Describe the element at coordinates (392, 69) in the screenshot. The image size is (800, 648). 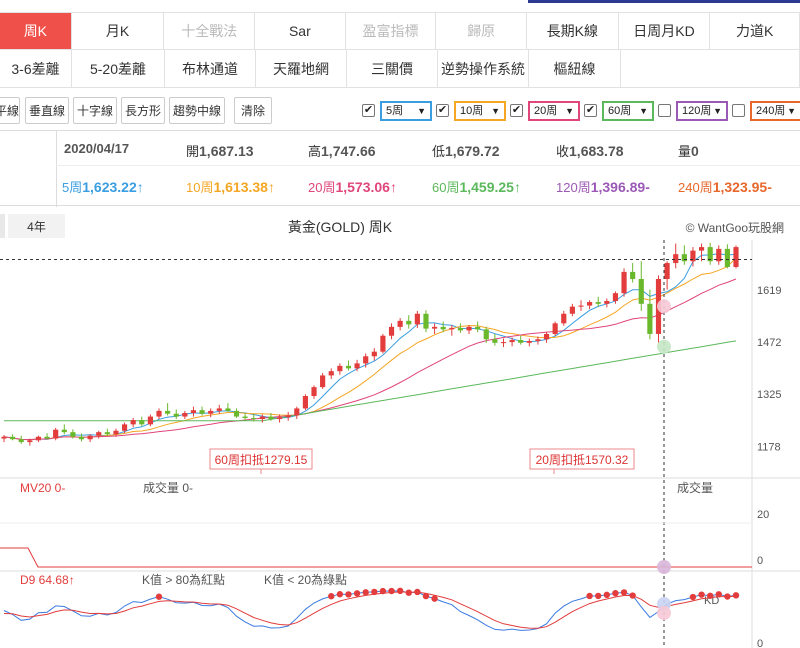
I see `indicator-tab-5: 三關價` at that location.